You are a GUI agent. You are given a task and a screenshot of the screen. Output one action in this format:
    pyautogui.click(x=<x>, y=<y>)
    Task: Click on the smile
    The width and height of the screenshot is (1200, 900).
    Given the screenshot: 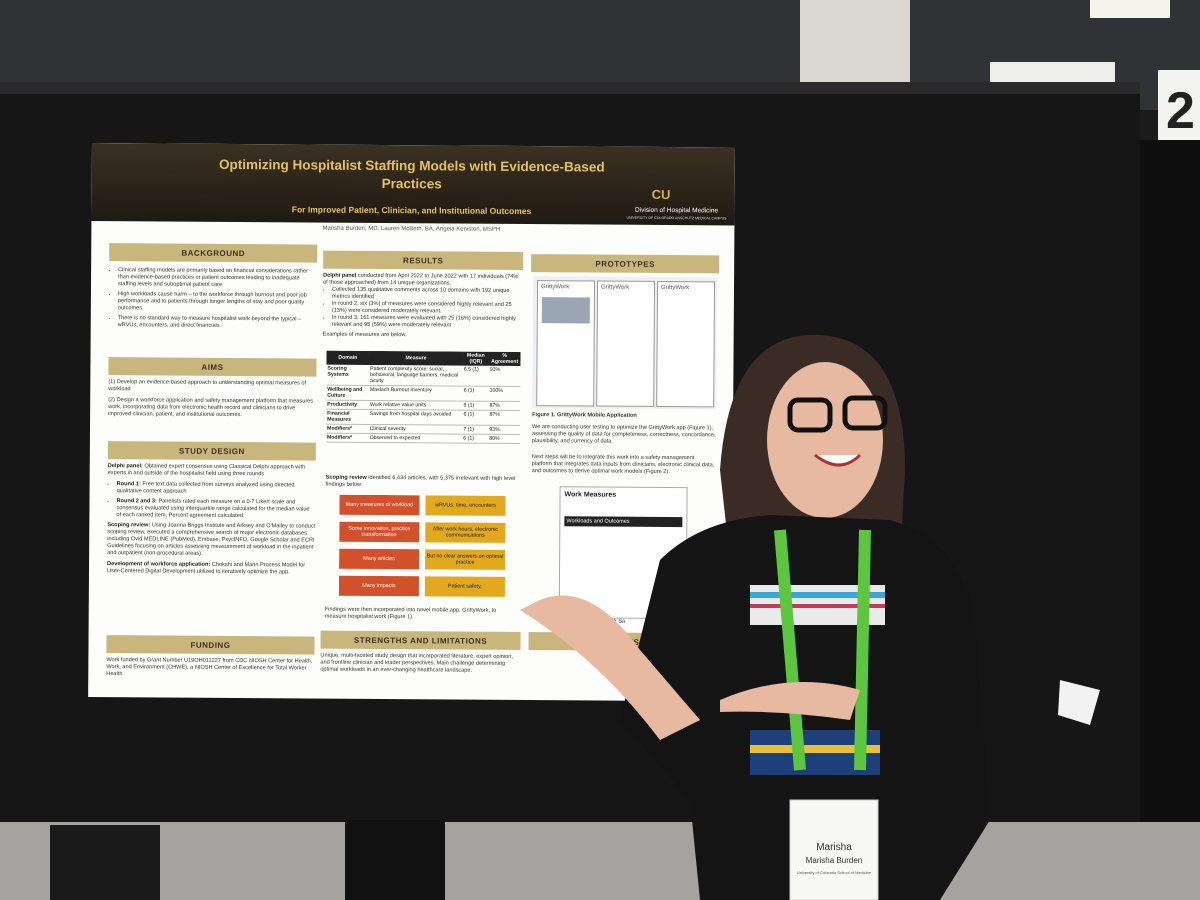 What is the action you would take?
    pyautogui.click(x=838, y=460)
    